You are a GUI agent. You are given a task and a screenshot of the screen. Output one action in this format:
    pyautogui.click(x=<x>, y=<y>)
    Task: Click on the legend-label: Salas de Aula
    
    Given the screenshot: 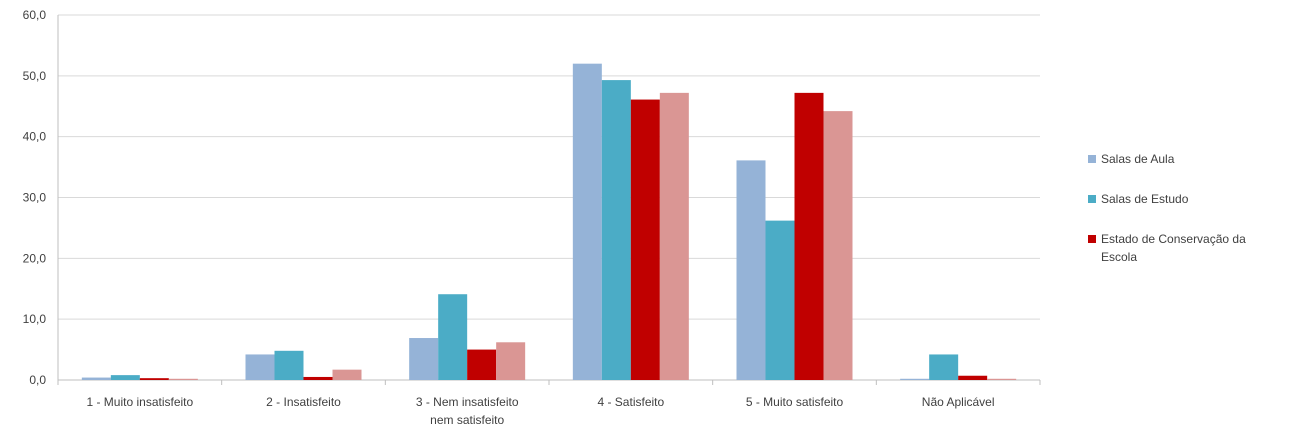 What is the action you would take?
    pyautogui.click(x=1138, y=159)
    